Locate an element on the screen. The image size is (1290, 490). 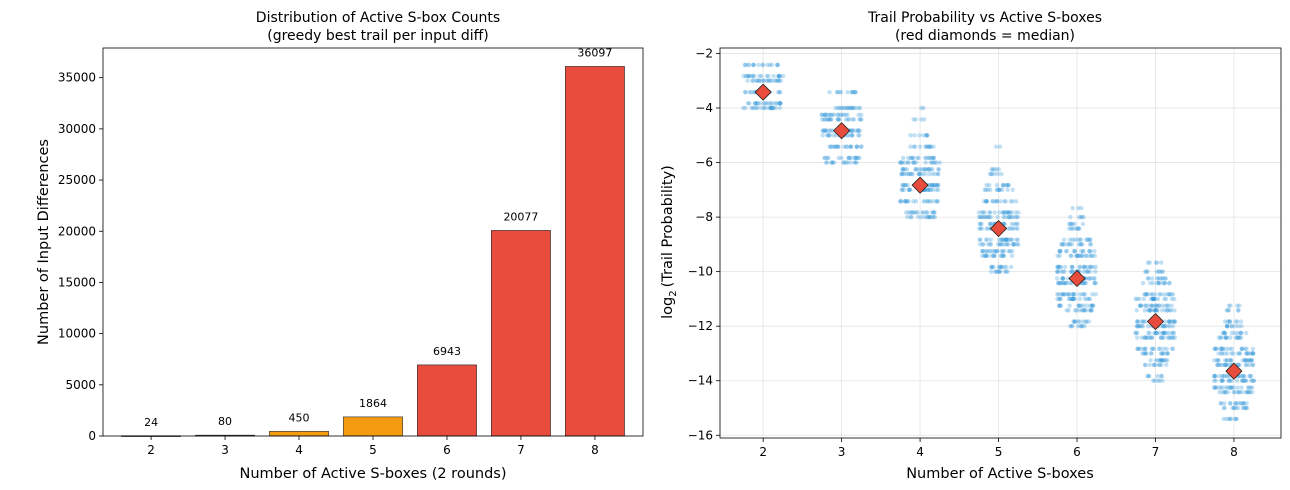
y-tick-label-5000: 5000 is located at coordinates (80, 385).